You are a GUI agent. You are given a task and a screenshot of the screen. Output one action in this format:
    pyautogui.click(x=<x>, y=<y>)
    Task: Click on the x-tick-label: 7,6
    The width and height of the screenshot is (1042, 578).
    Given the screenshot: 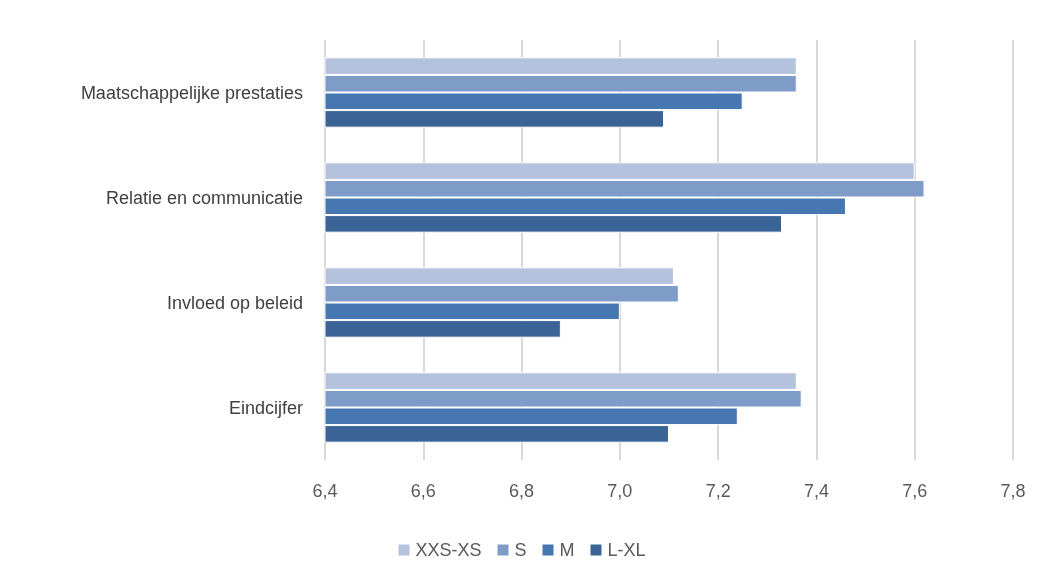 What is the action you would take?
    pyautogui.click(x=915, y=491)
    